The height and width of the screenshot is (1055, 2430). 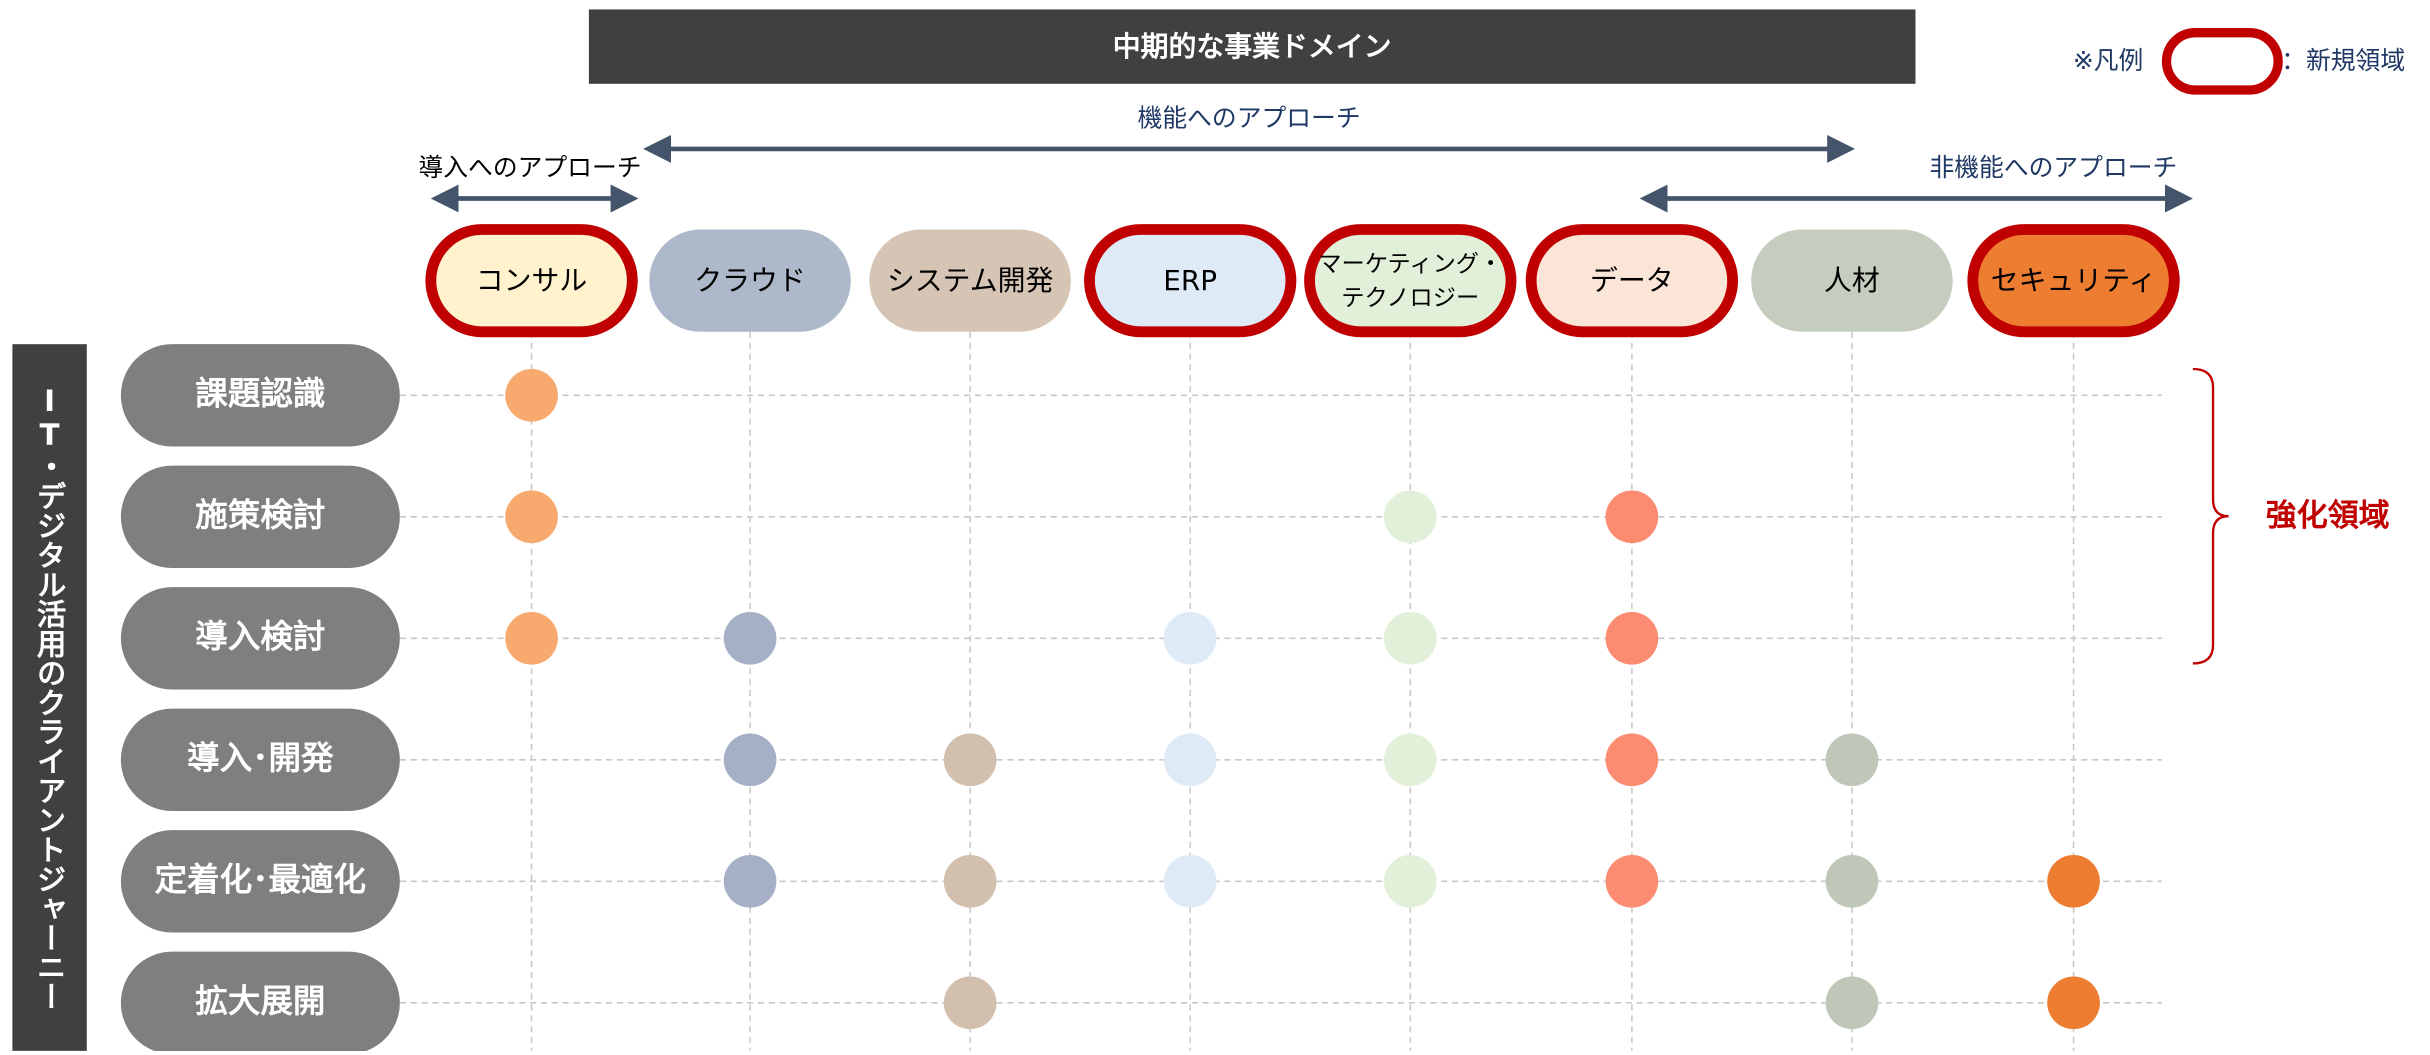 I want to click on phase-label: 導入･開発, so click(x=260, y=758).